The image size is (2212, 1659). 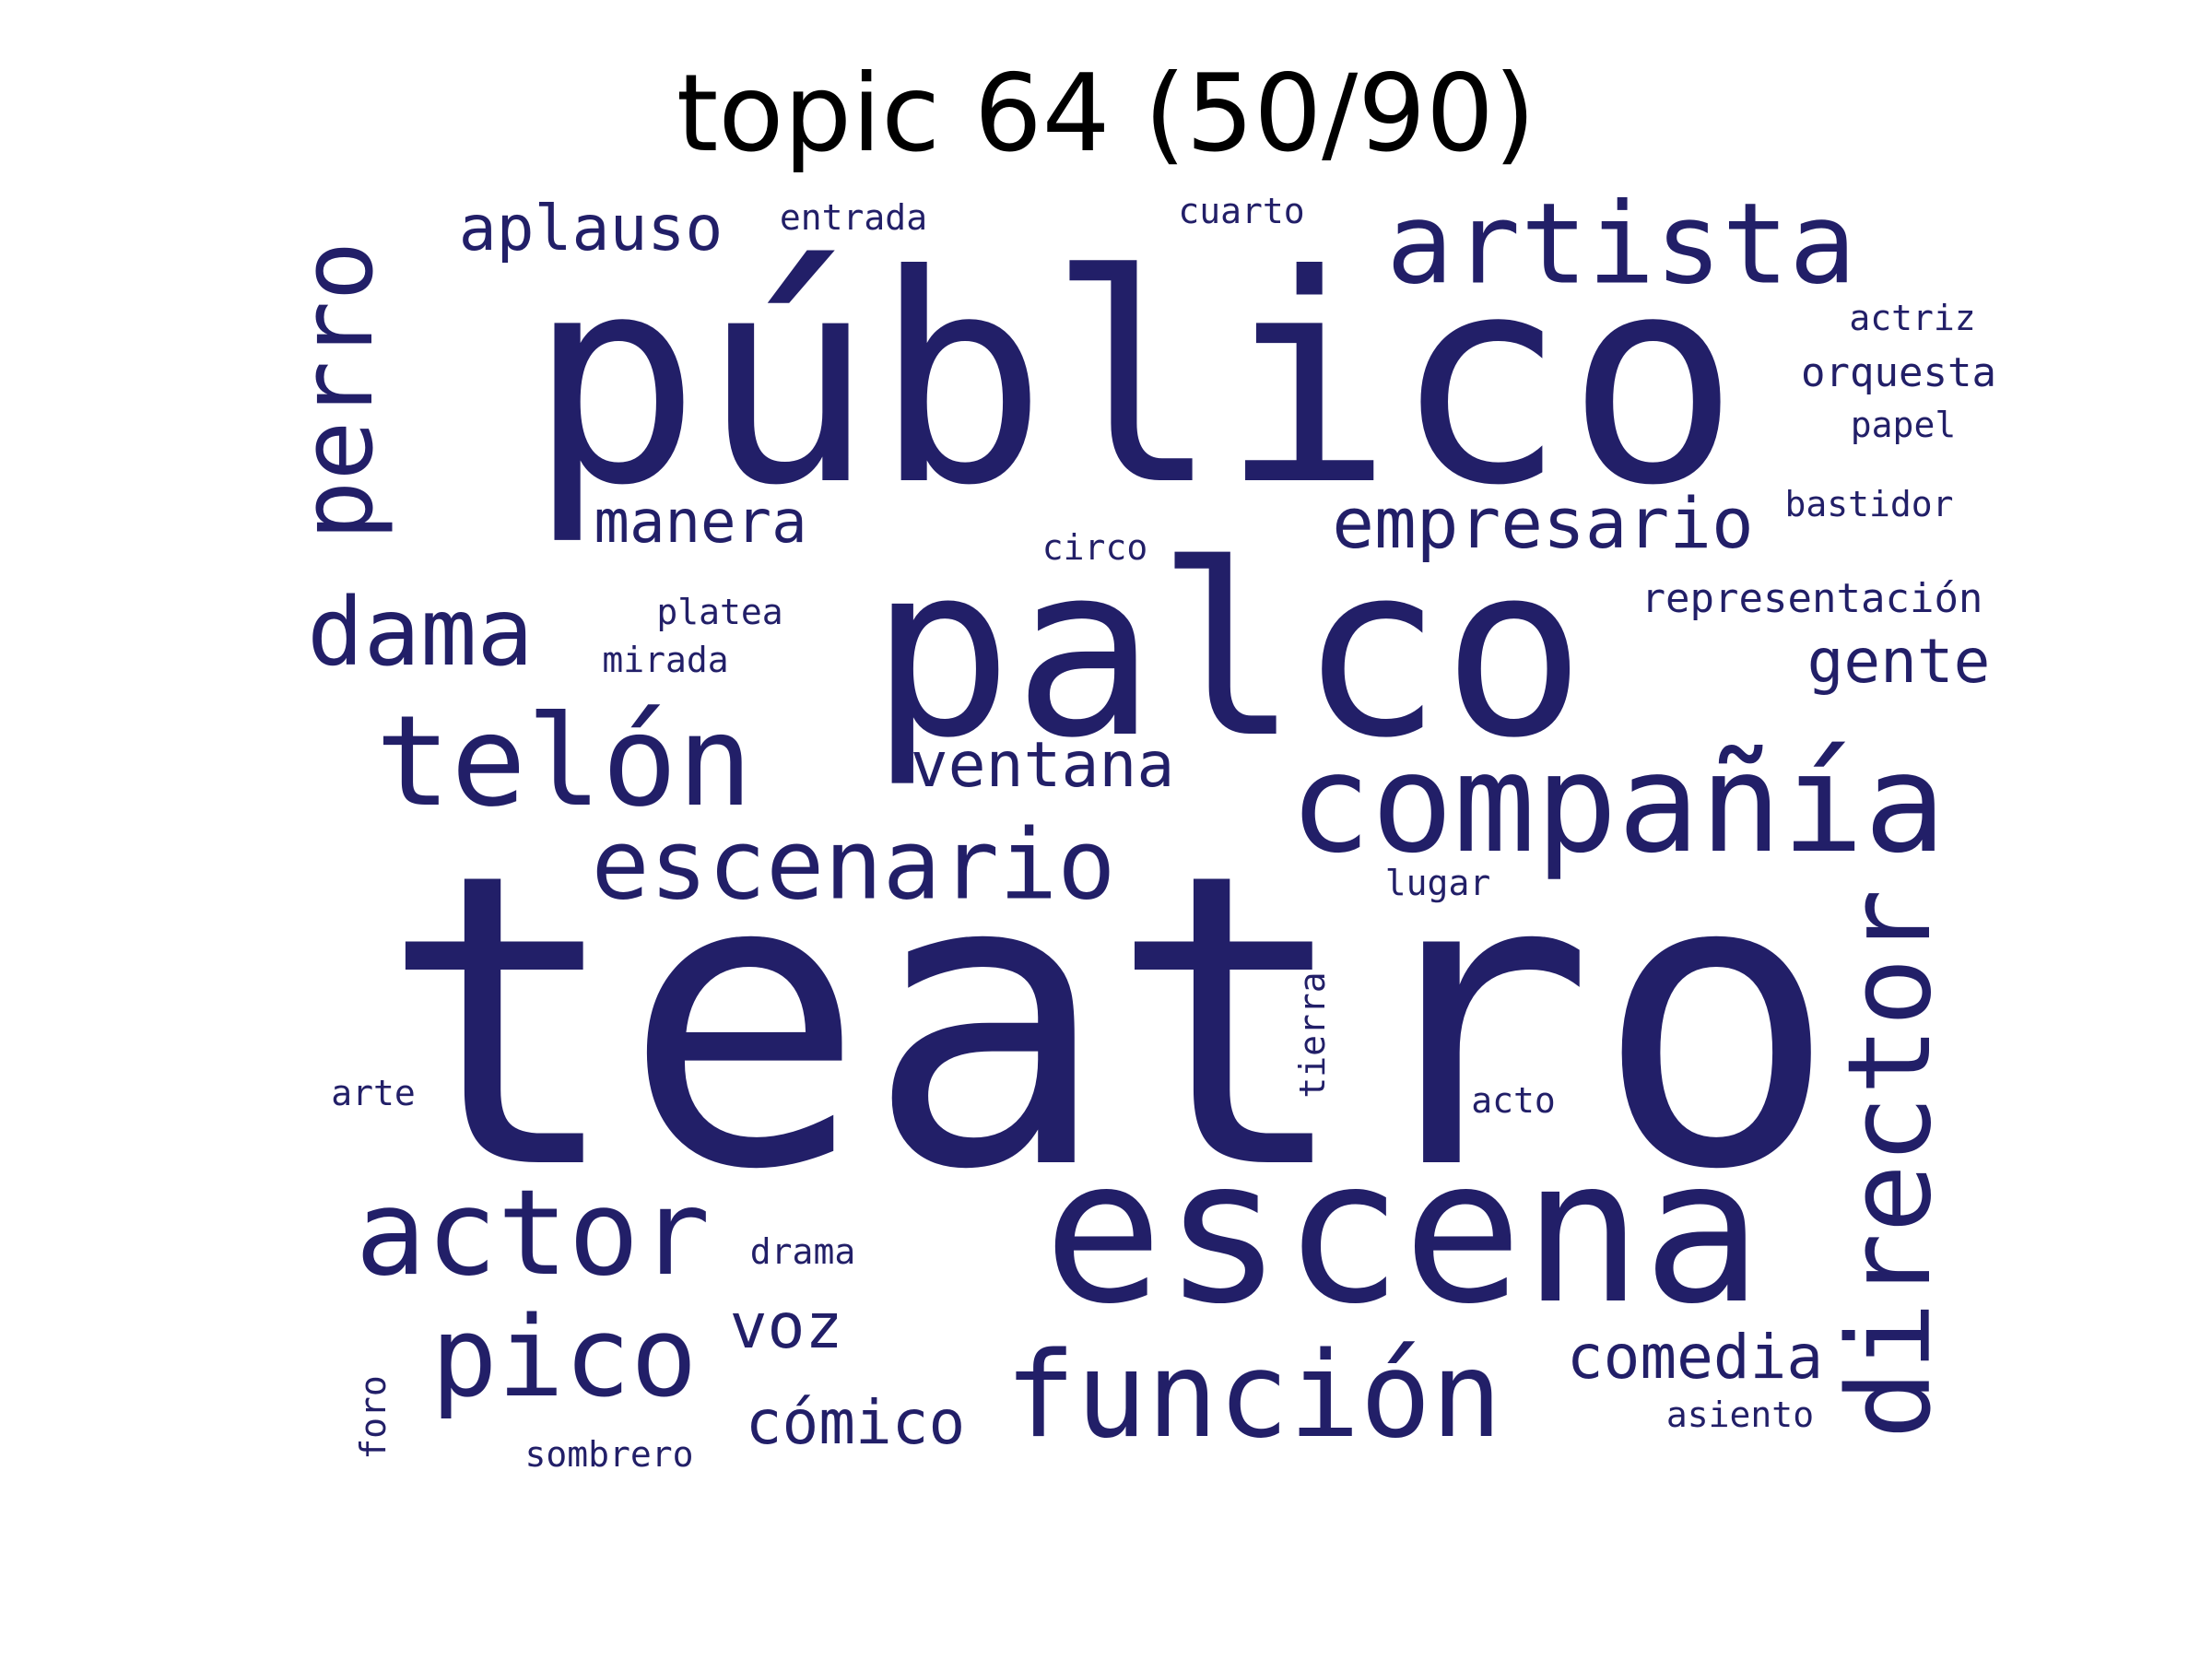 I want to click on word-circo: circo, so click(x=1094, y=547).